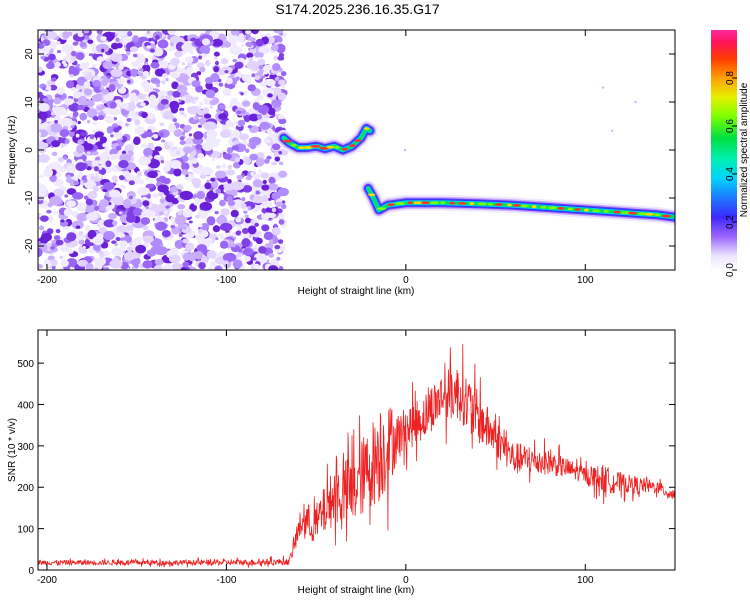 This screenshot has height=600, width=750. What do you see at coordinates (315, 146) in the screenshot?
I see `upper-track-hotspot` at bounding box center [315, 146].